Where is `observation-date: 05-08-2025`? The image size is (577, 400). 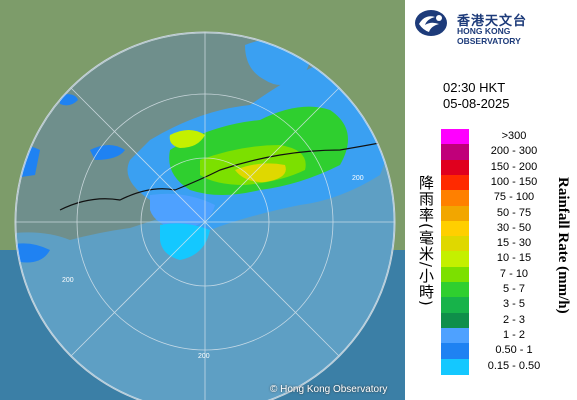 observation-date: 05-08-2025 is located at coordinates (476, 103).